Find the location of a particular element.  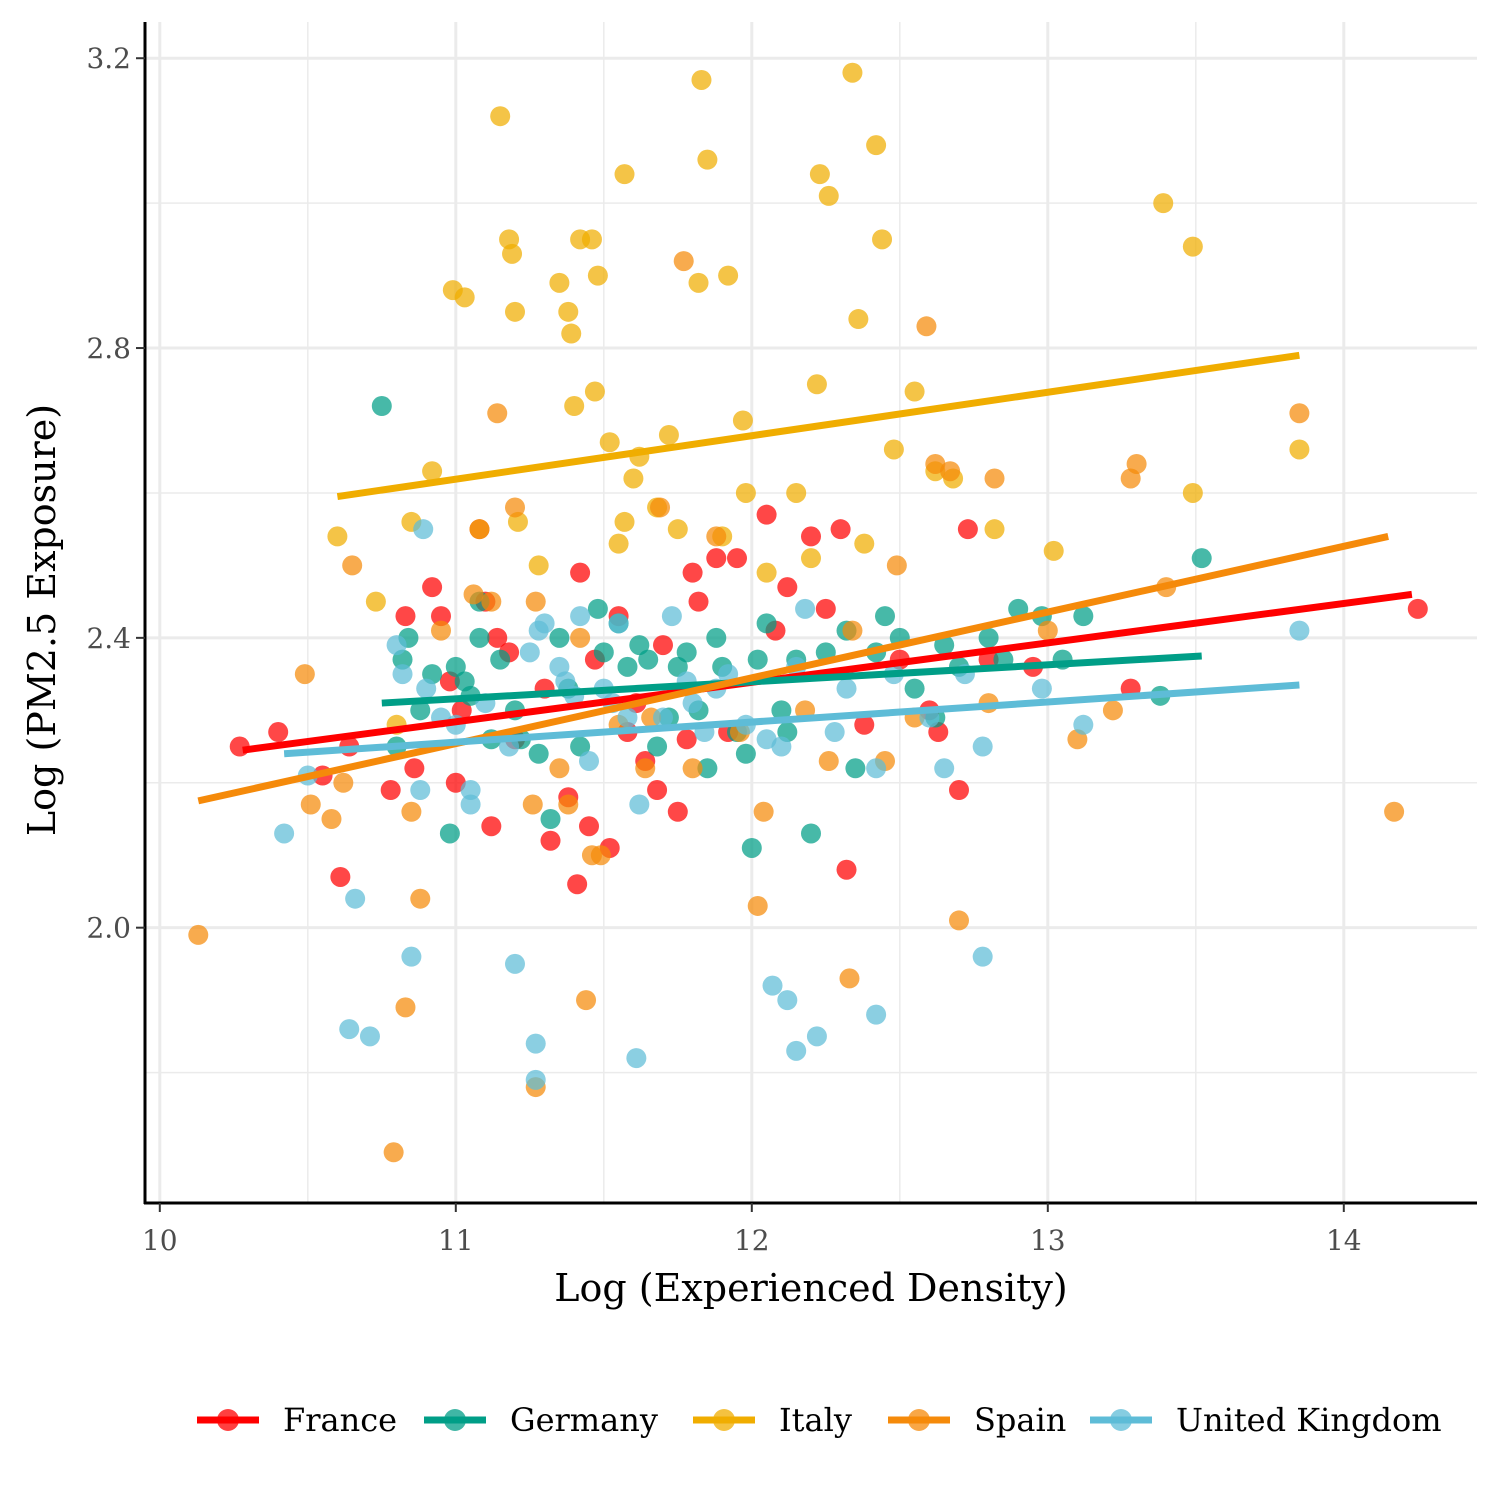

fit-line-italy is located at coordinates (818, 426).